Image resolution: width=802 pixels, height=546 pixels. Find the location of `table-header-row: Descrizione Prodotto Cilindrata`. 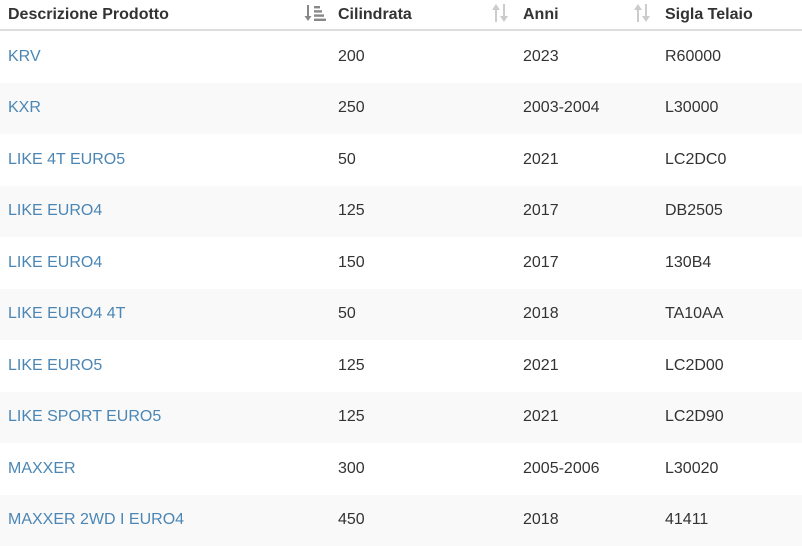

table-header-row: Descrizione Prodotto Cilindrata is located at coordinates (401, 15).